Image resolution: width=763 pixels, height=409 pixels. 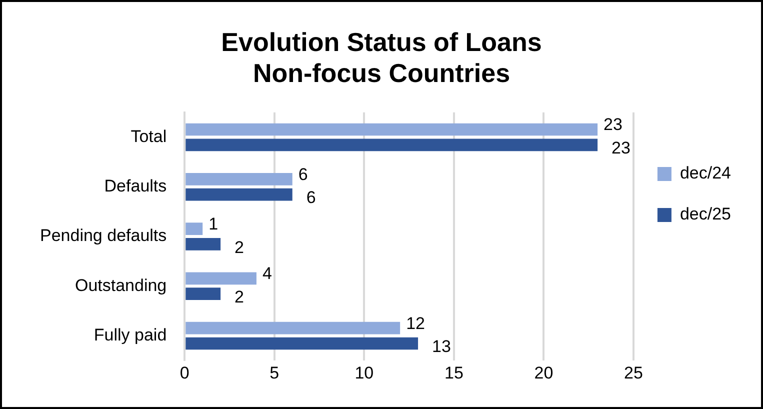 What do you see at coordinates (185, 372) in the screenshot?
I see `x-tick-label: 0` at bounding box center [185, 372].